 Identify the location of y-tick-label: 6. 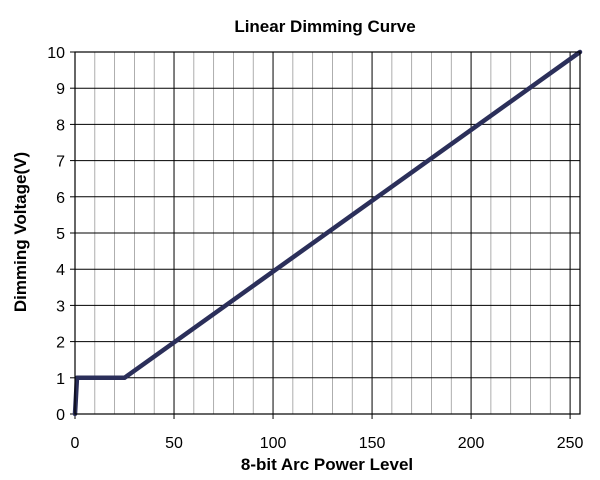
(60, 198).